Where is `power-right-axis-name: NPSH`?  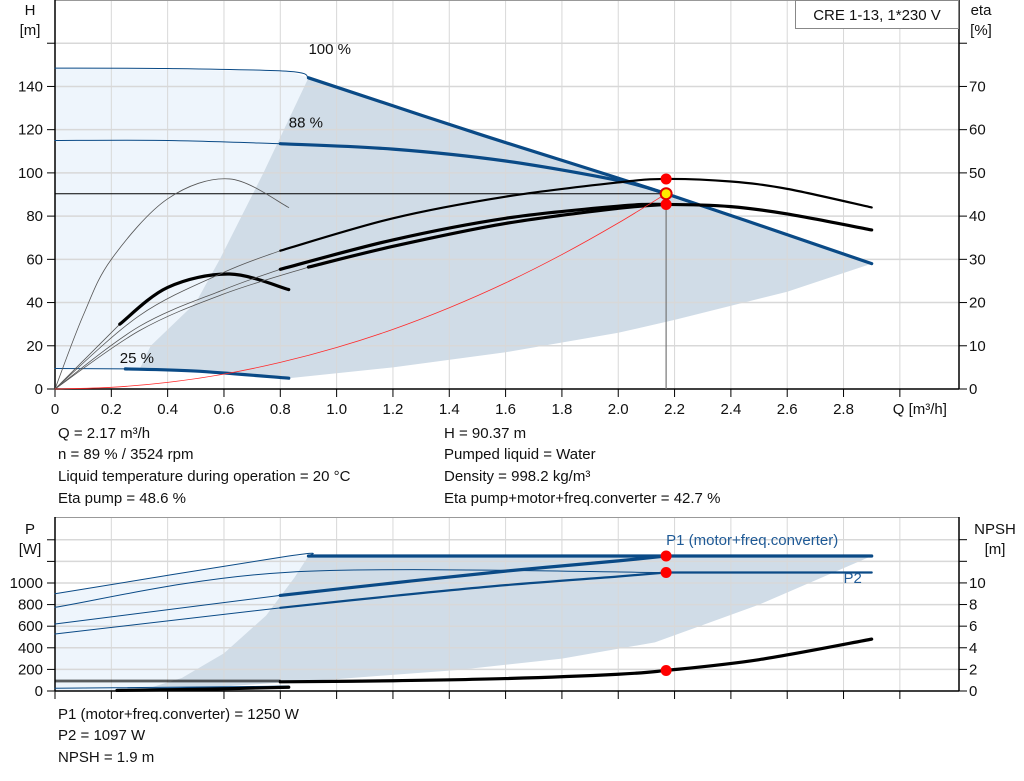
power-right-axis-name: NPSH is located at coordinates (995, 529).